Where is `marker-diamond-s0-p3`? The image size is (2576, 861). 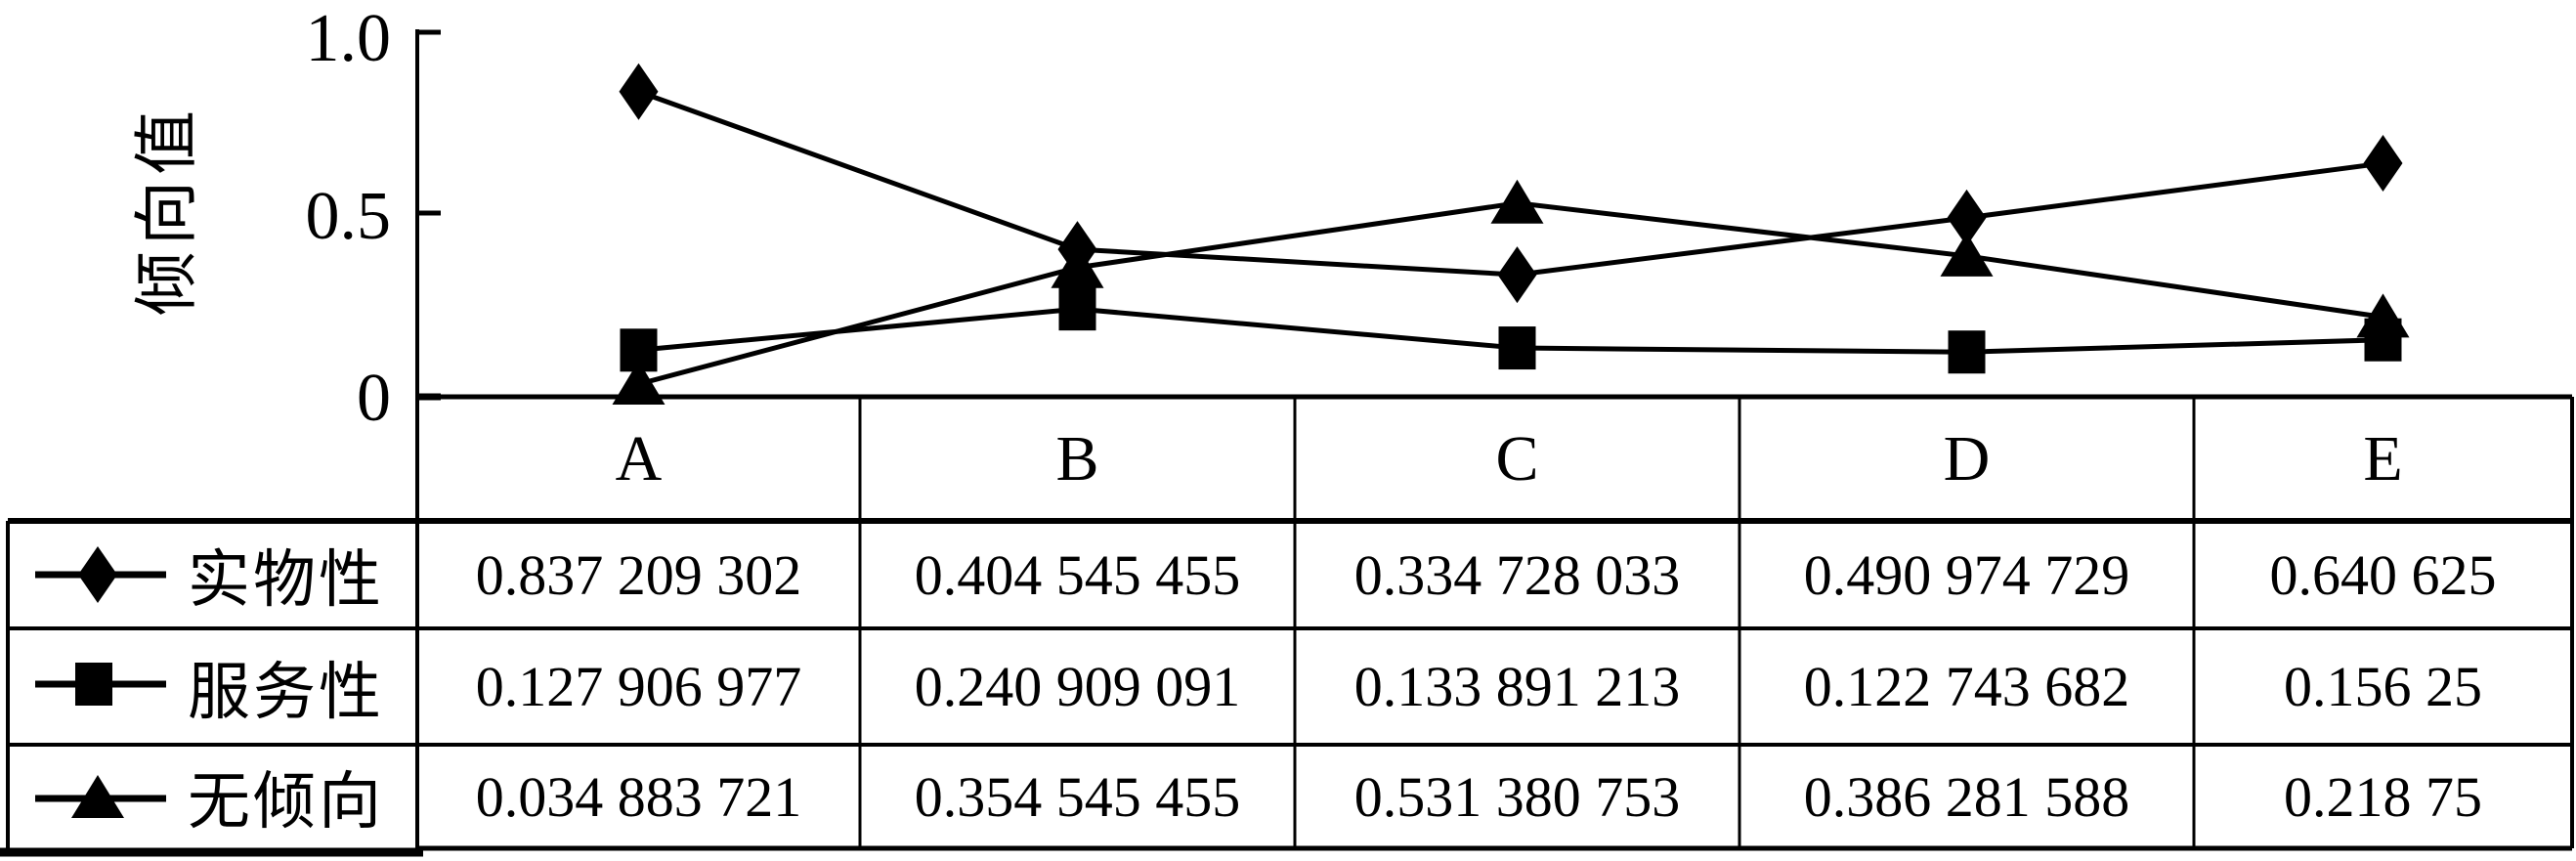
marker-diamond-s0-p3 is located at coordinates (1967, 217).